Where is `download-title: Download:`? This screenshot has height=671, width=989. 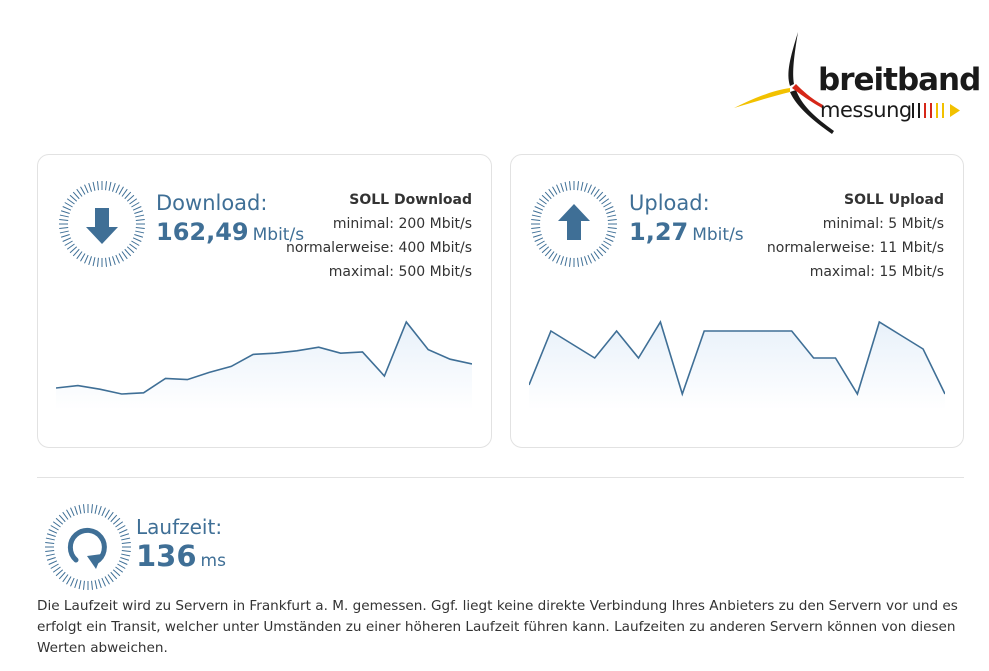 download-title: Download: is located at coordinates (212, 203).